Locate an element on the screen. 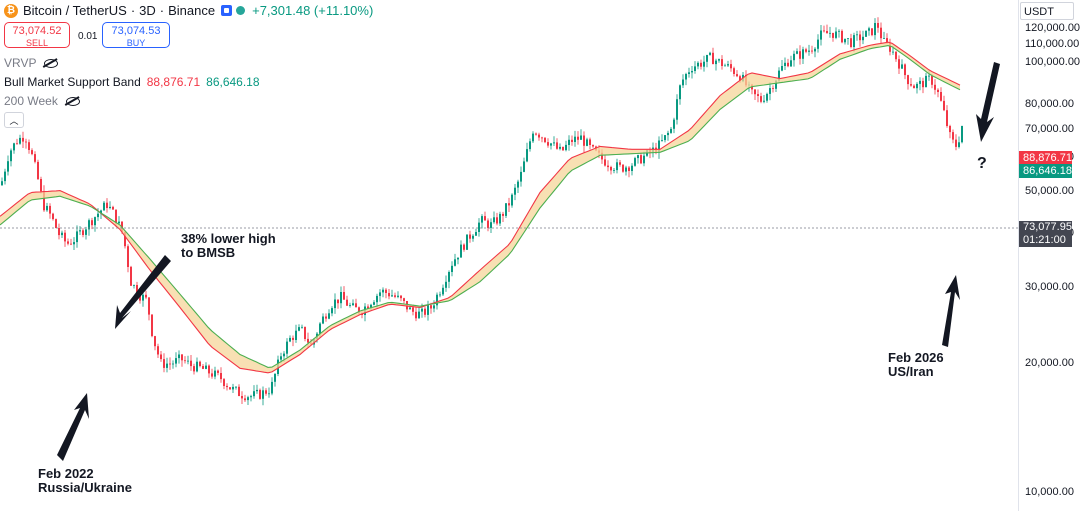 The width and height of the screenshot is (1080, 511). buy-button: 73,074.53 BUY is located at coordinates (136, 35).